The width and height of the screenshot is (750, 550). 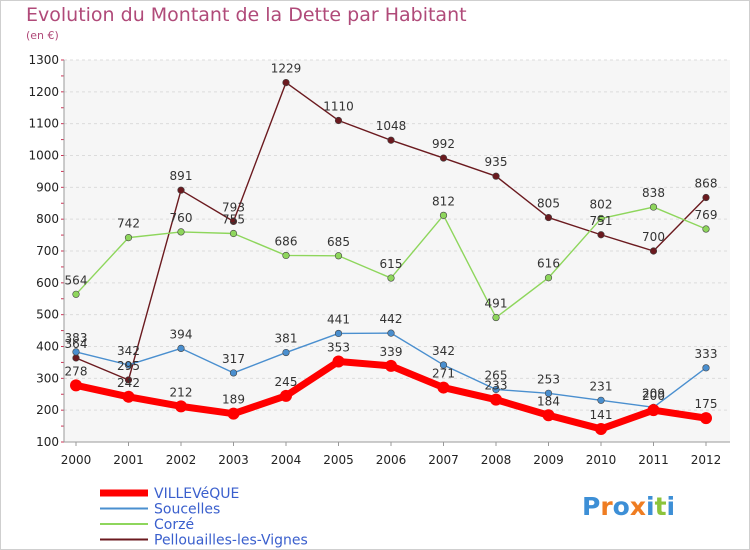 What do you see at coordinates (601, 460) in the screenshot?
I see `x-tick-label: 2010` at bounding box center [601, 460].